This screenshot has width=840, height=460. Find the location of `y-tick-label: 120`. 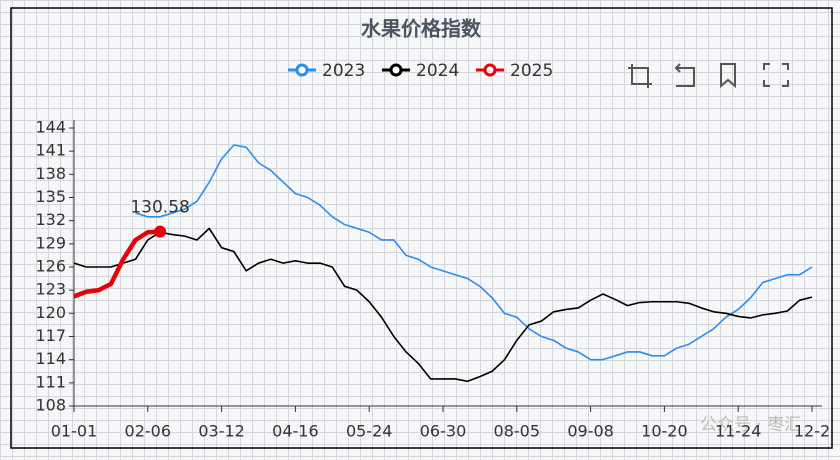

y-tick-label: 120 is located at coordinates (50, 312).